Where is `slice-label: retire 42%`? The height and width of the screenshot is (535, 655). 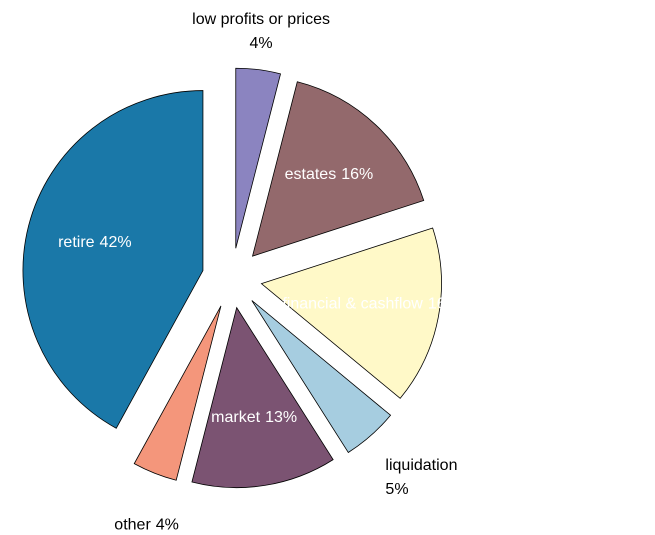 slice-label: retire 42% is located at coordinates (94, 242).